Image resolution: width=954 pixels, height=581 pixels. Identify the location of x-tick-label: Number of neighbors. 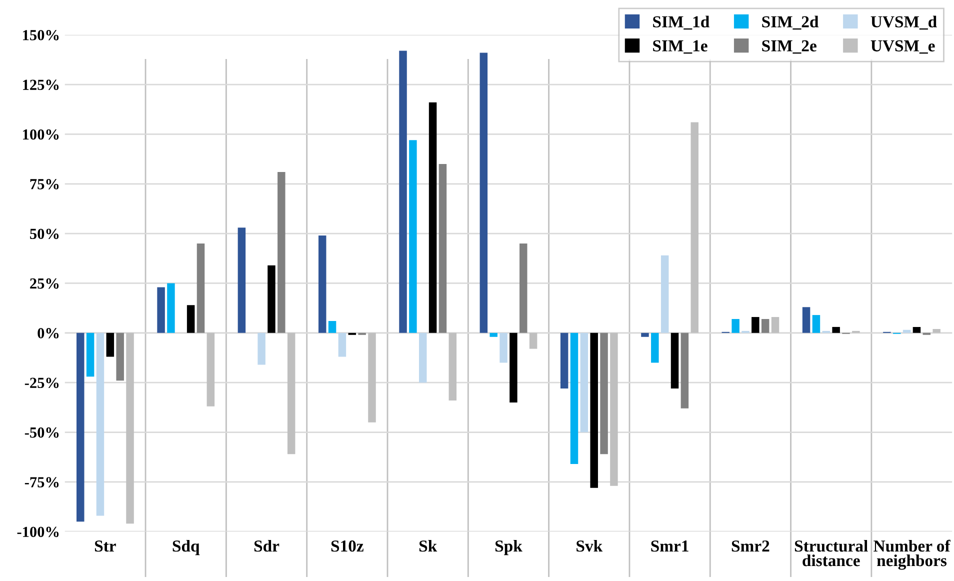
(912, 555).